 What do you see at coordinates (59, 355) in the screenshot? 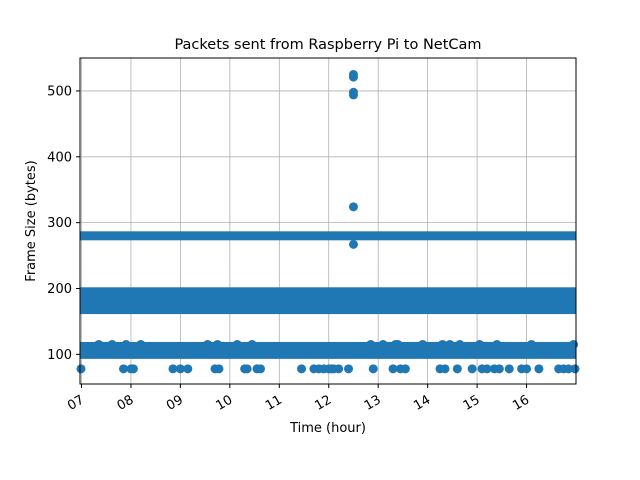
I see `y-tick-label: 100` at bounding box center [59, 355].